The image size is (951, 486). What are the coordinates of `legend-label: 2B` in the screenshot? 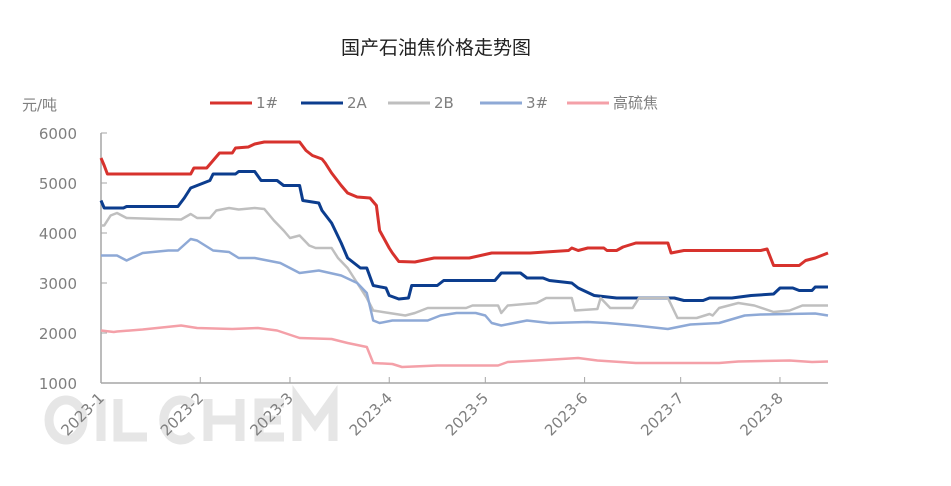 It's located at (444, 103).